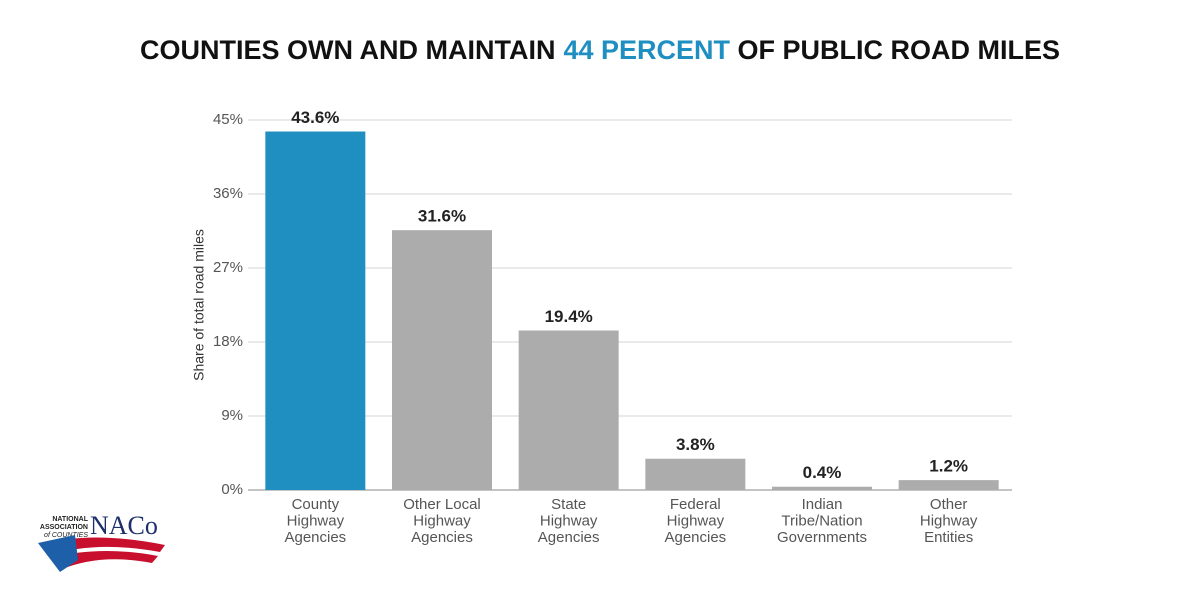  What do you see at coordinates (822, 472) in the screenshot?
I see `value-label: 0.4%` at bounding box center [822, 472].